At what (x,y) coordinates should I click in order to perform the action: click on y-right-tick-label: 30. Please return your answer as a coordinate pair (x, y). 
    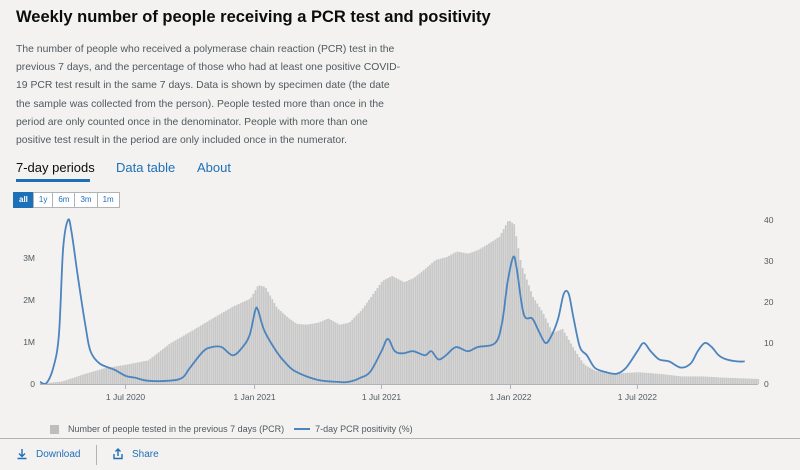
    Looking at the image, I should click on (769, 261).